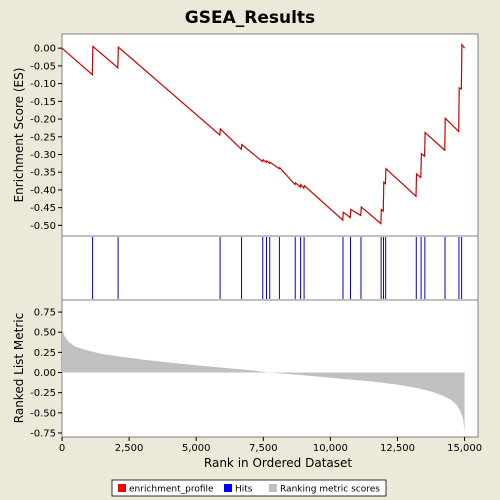 The height and width of the screenshot is (500, 500). What do you see at coordinates (62, 448) in the screenshot?
I see `x-tick-label: 0` at bounding box center [62, 448].